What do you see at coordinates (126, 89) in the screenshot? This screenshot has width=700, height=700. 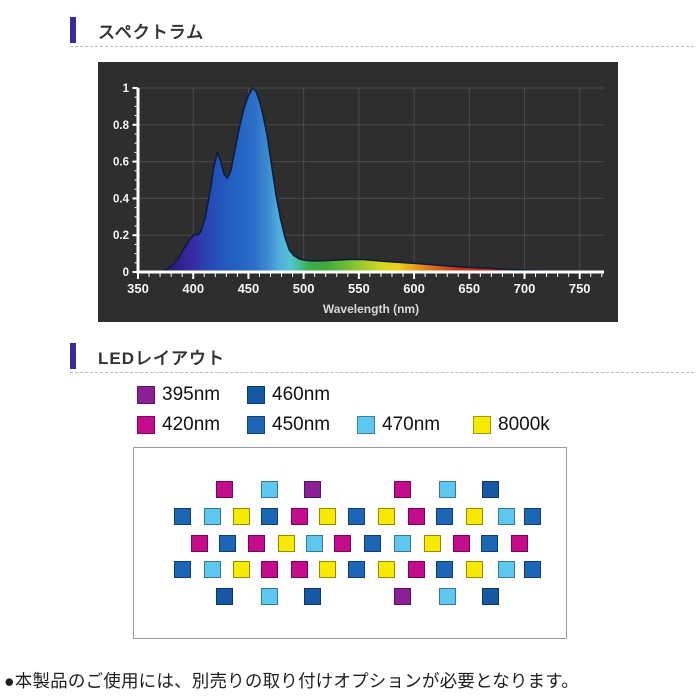 I see `svg-text: 1` at bounding box center [126, 89].